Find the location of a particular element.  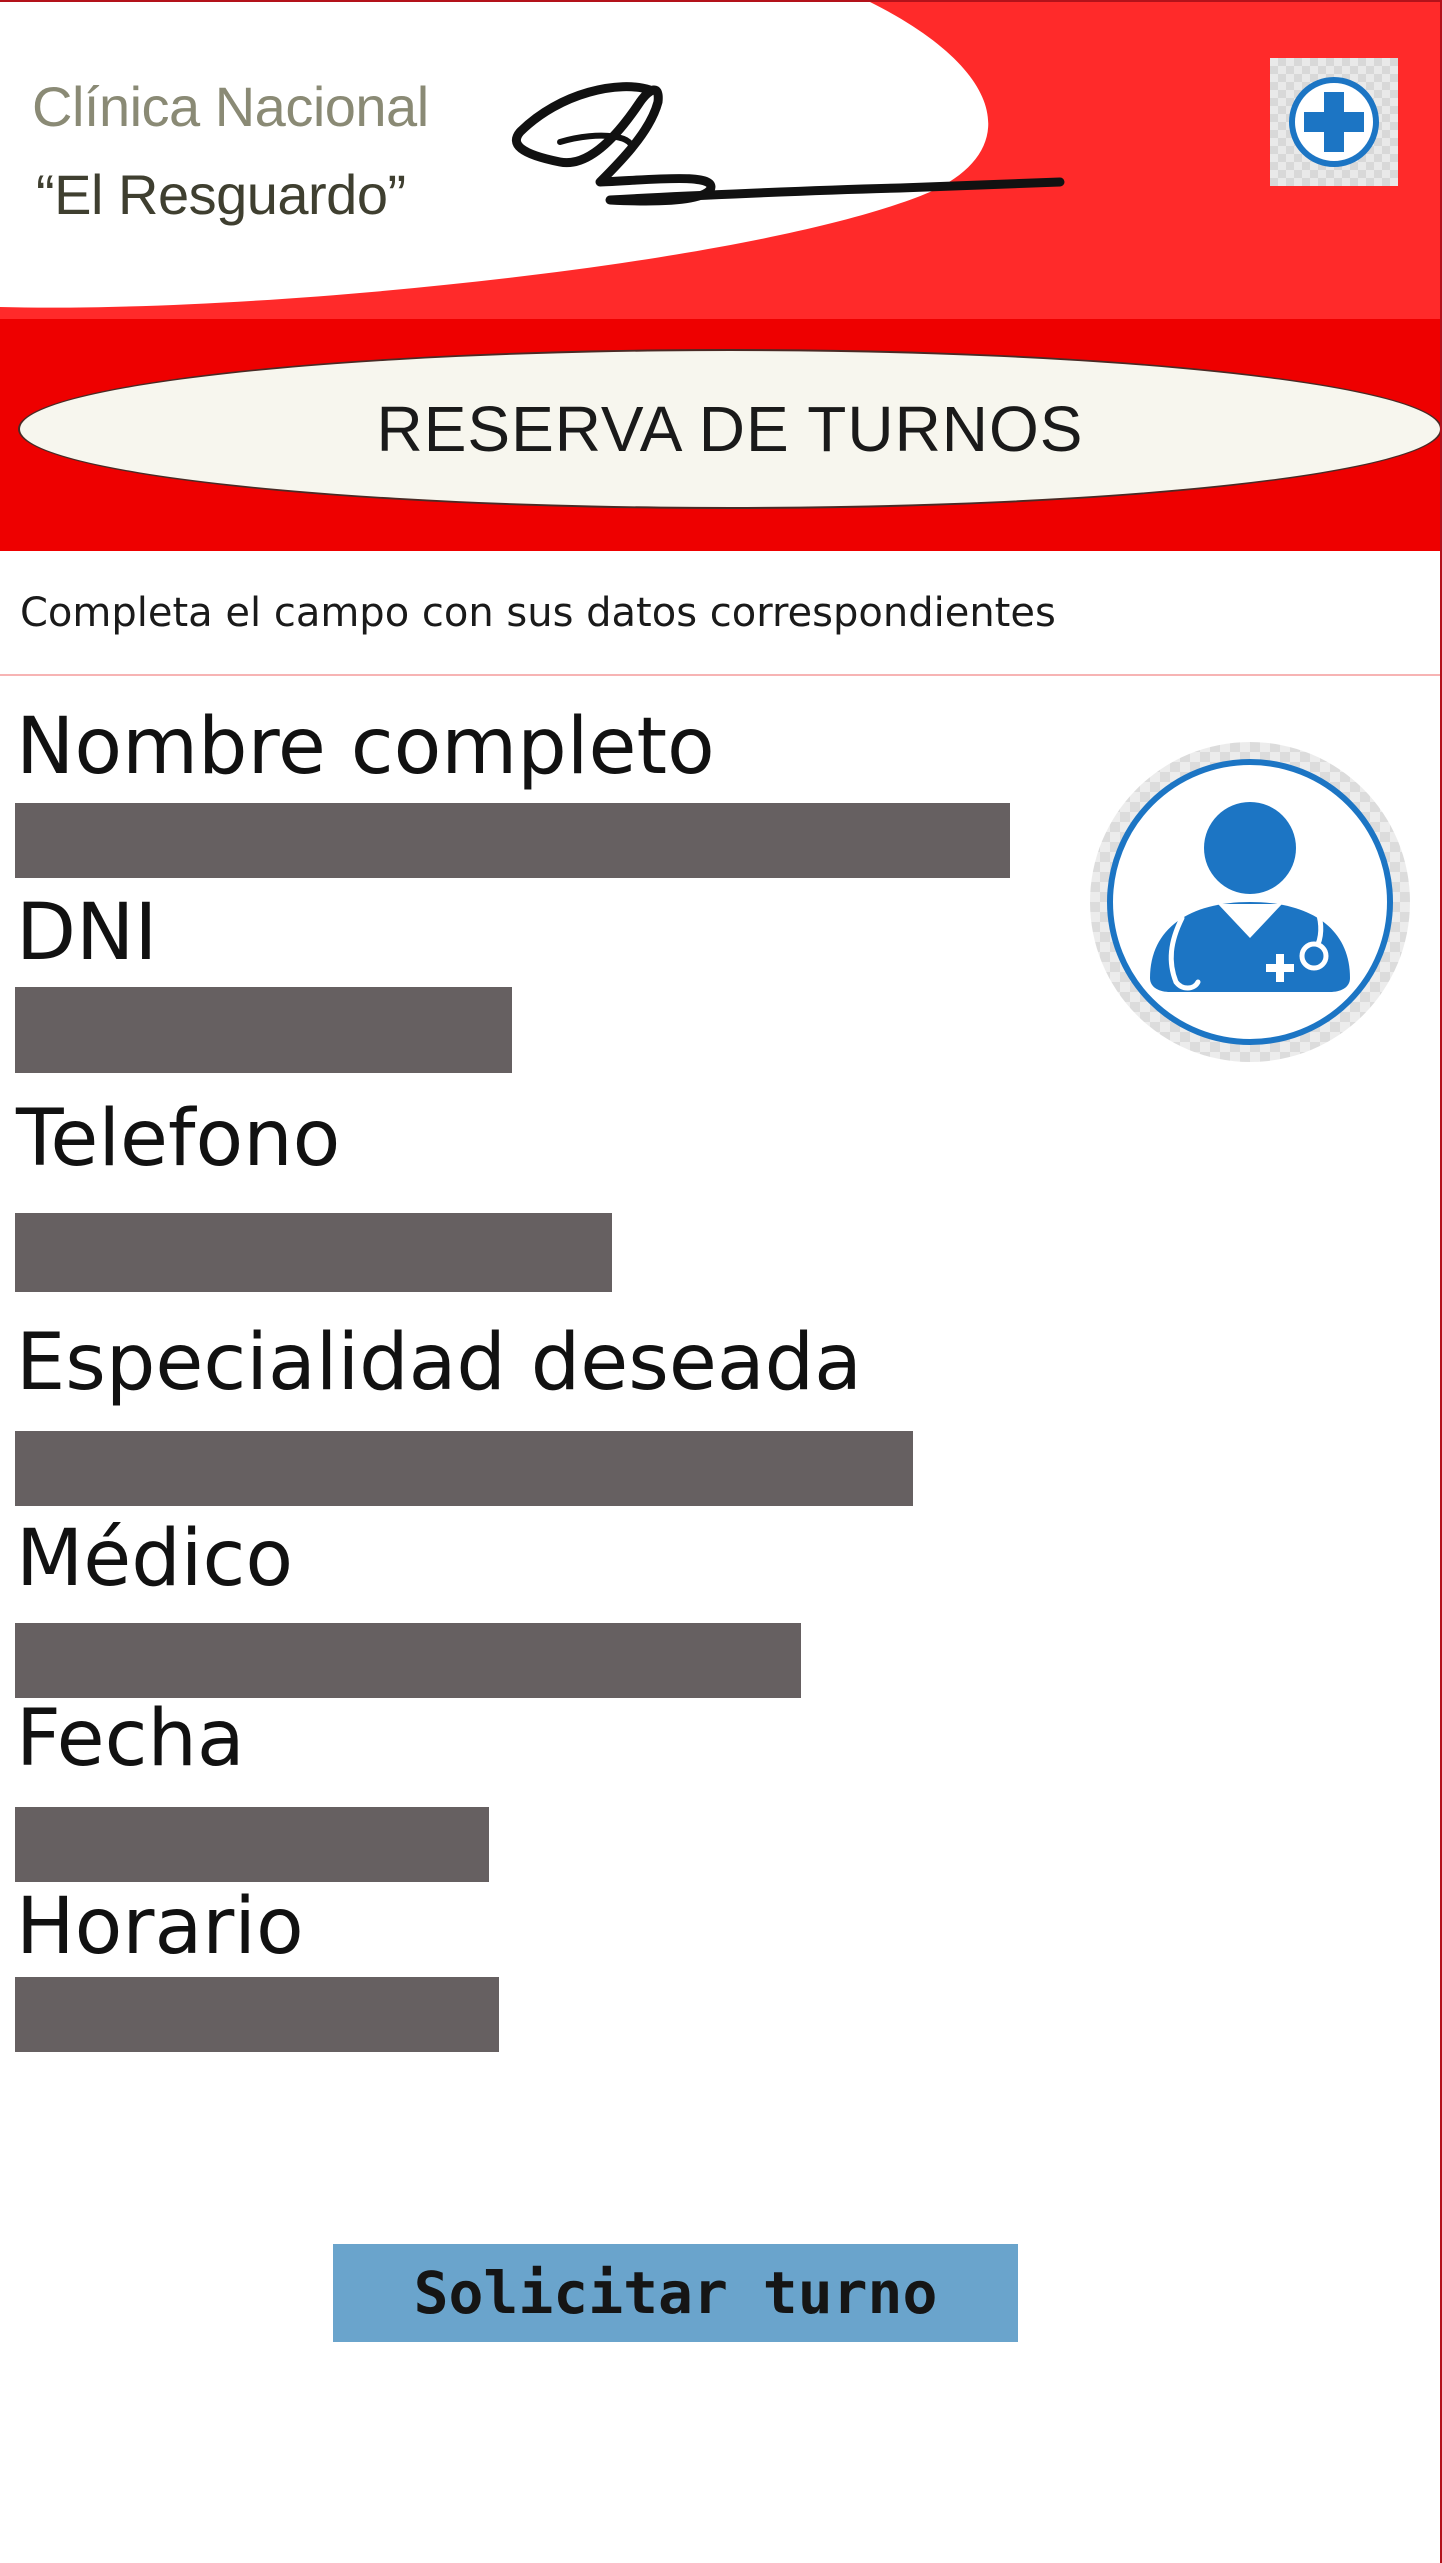

title-banner: RESERVA DE TURNOS is located at coordinates (720, 435).